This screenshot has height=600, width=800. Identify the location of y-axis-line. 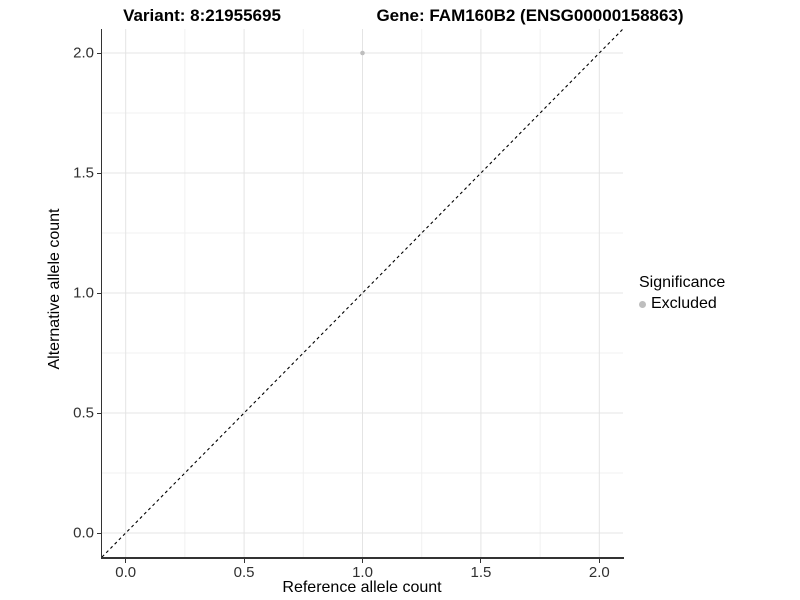
(101, 294).